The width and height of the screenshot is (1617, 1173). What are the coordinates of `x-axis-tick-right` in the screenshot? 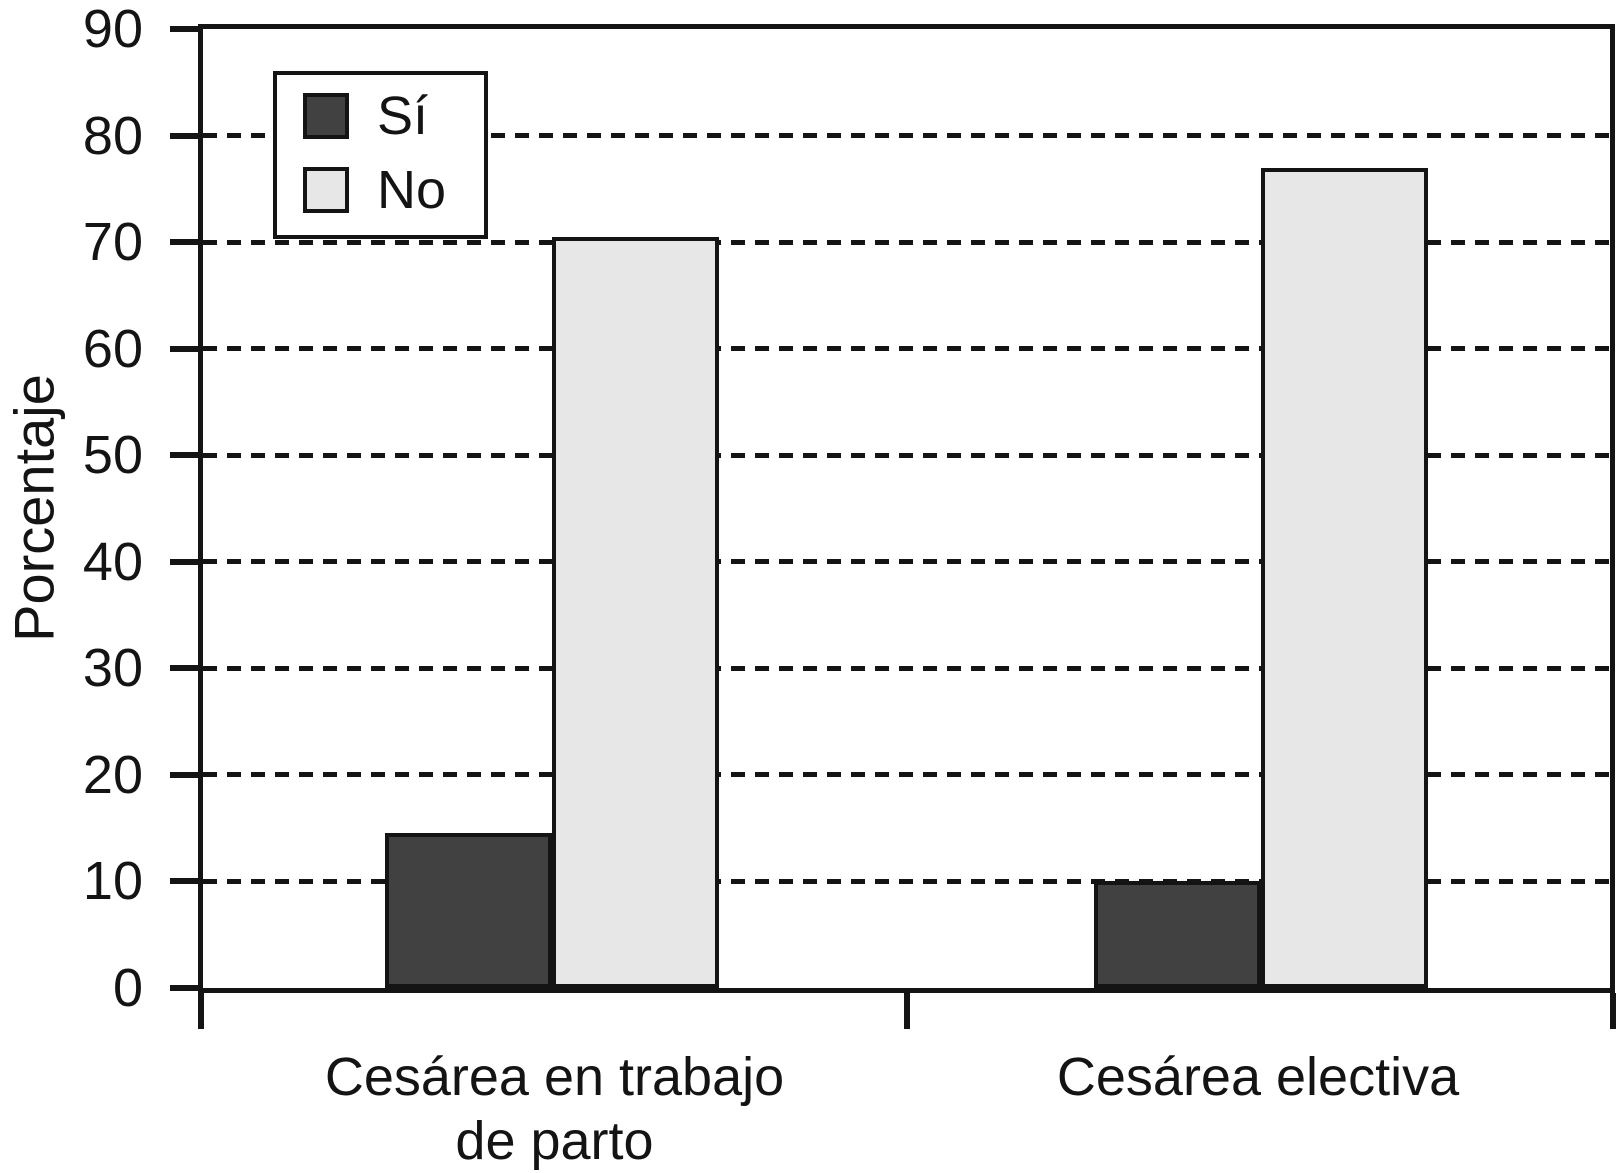 It's located at (1613, 1011).